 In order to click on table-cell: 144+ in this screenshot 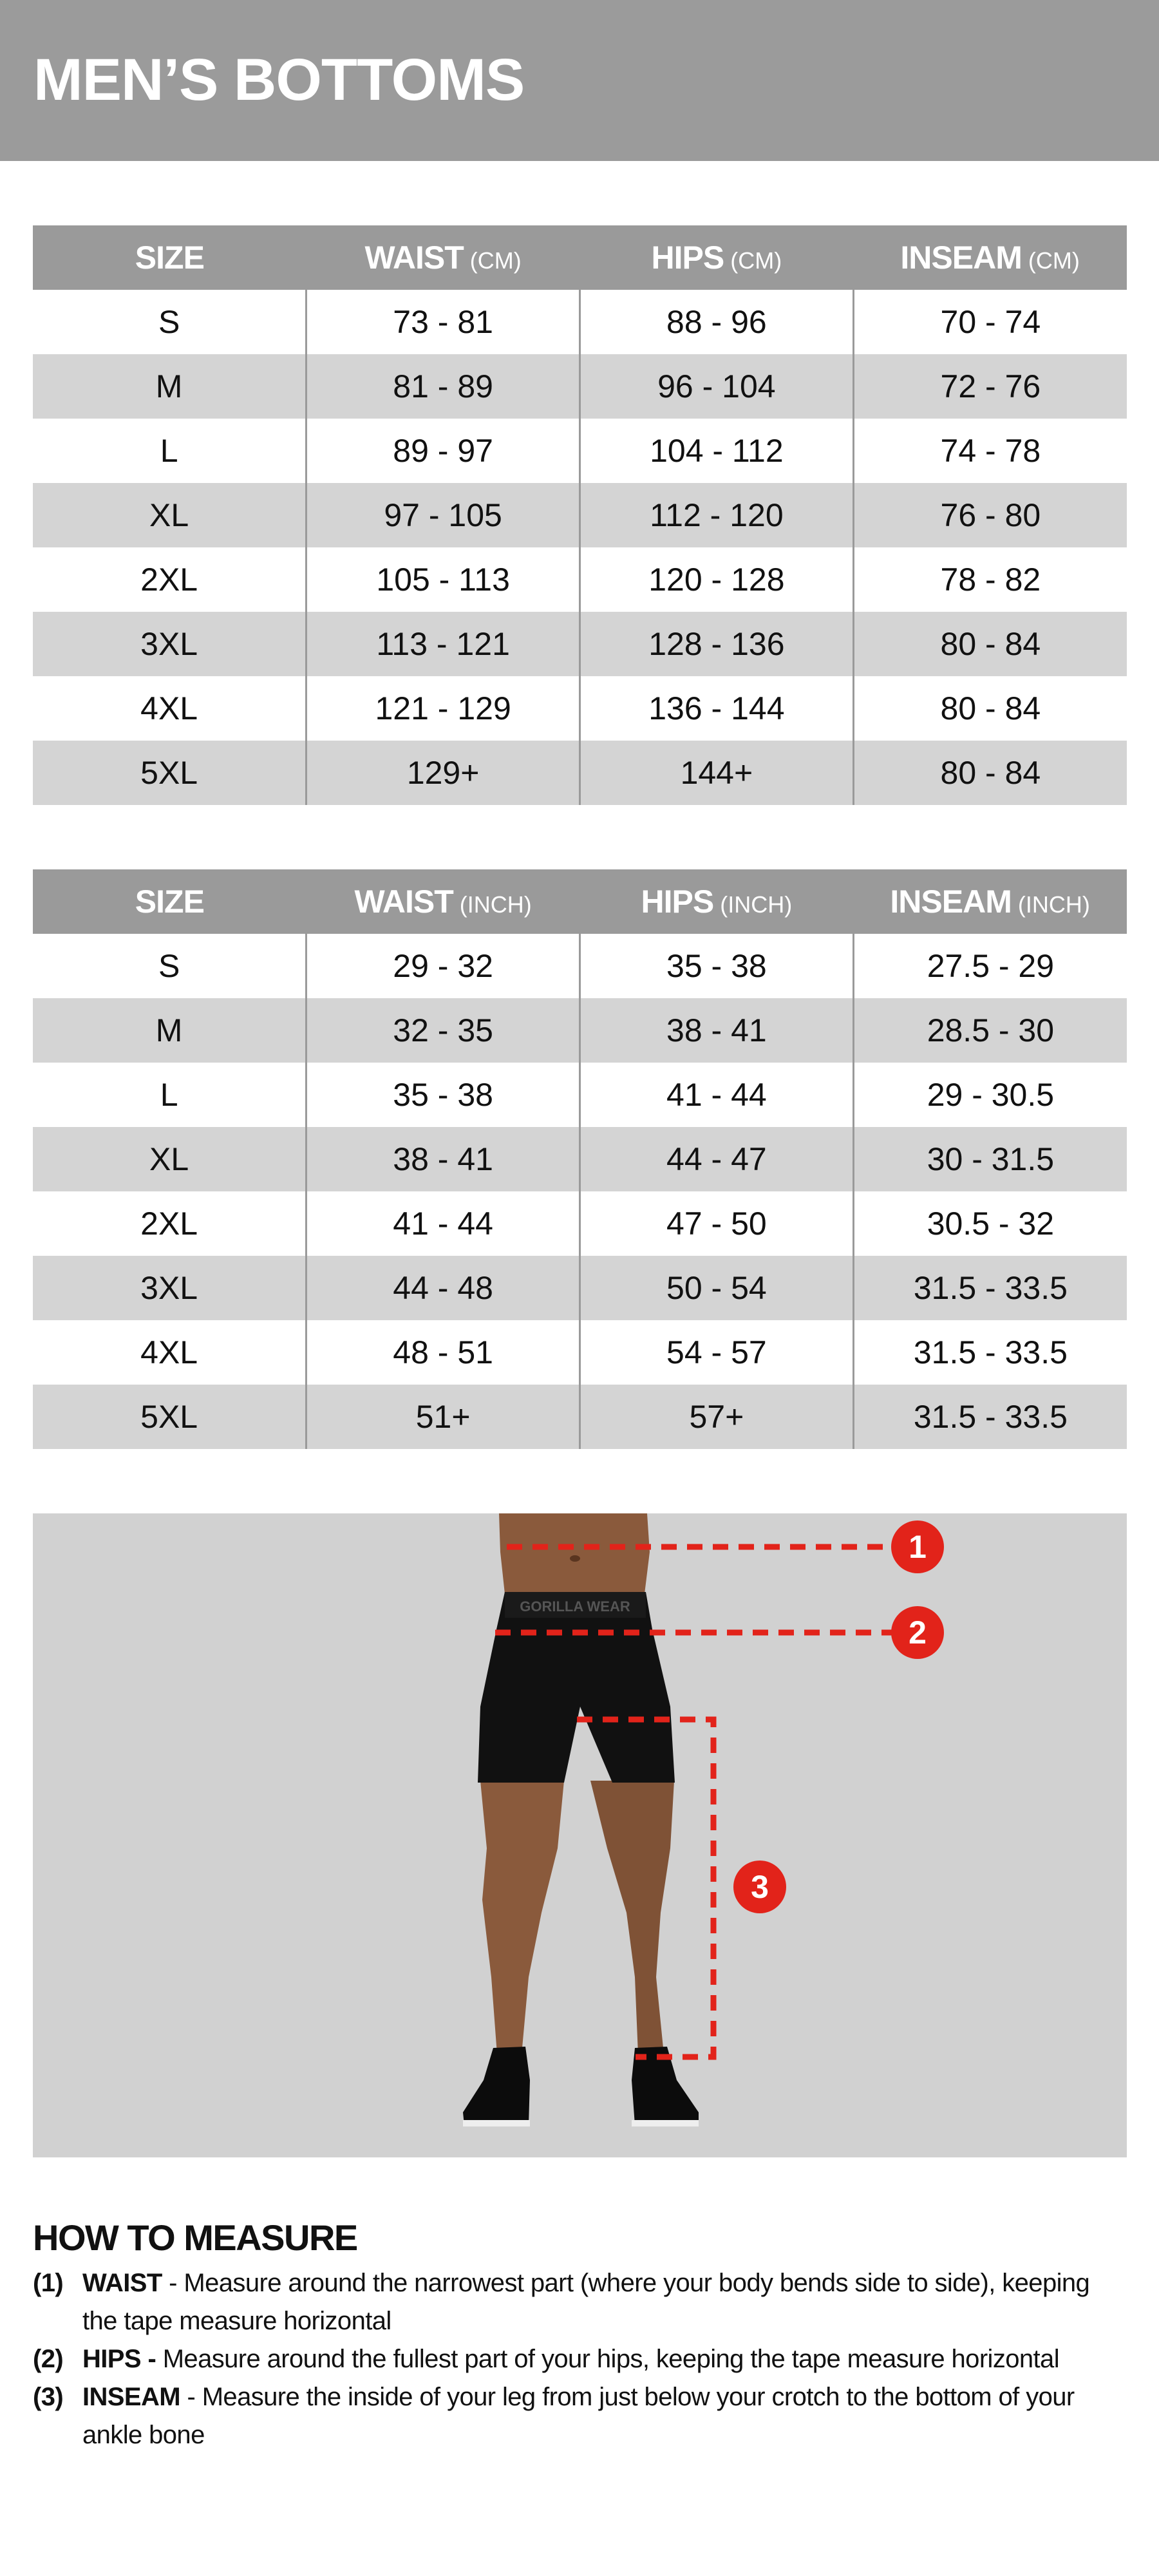, I will do `click(716, 773)`.